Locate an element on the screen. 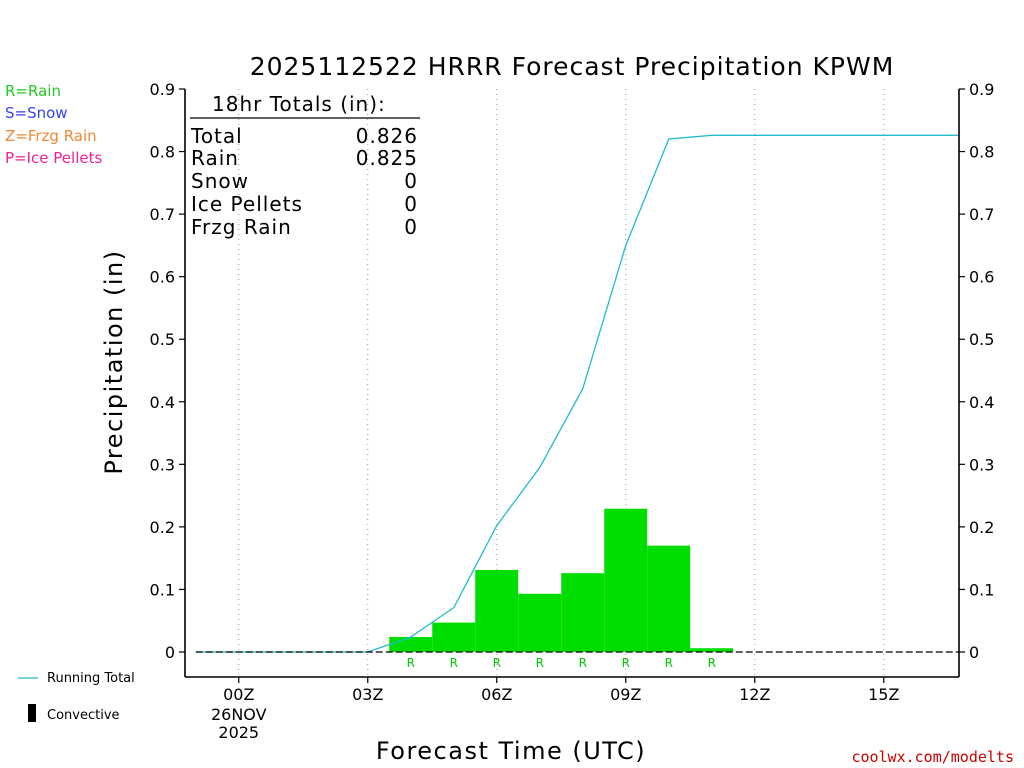  running-total-legend-label: Running Total is located at coordinates (91, 678).